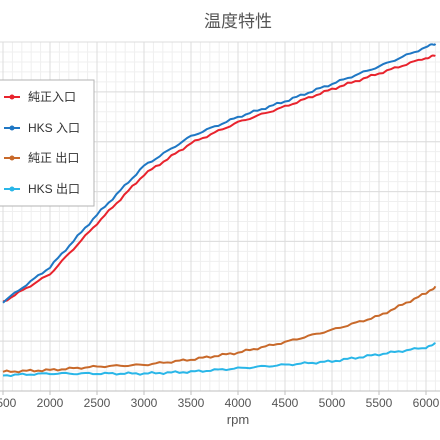 This screenshot has width=440, height=440. What do you see at coordinates (8, 403) in the screenshot?
I see `x-tick-label: 1500` at bounding box center [8, 403].